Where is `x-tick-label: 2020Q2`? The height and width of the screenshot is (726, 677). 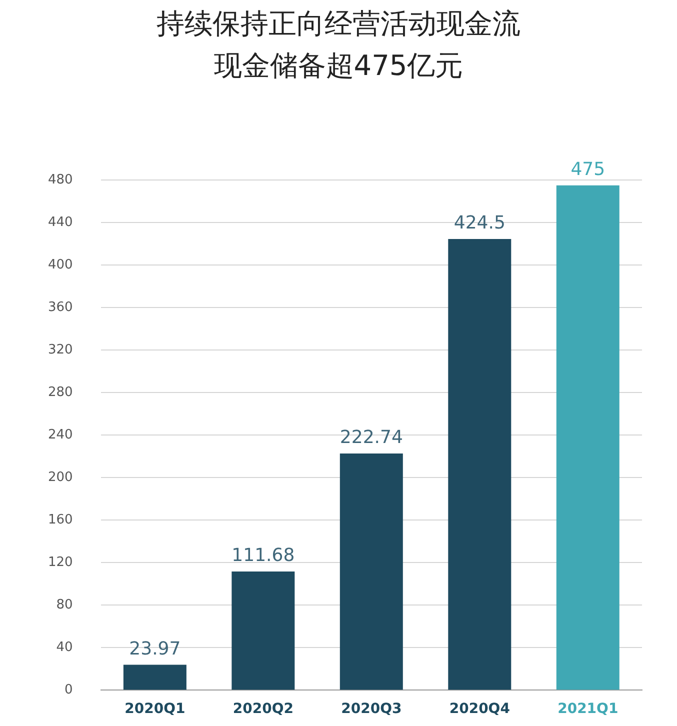
x-tick-label: 2020Q2 is located at coordinates (263, 709).